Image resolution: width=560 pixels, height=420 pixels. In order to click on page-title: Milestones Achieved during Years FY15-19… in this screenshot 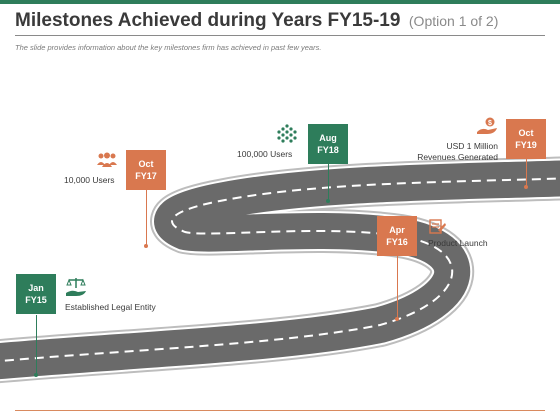, I will do `click(256, 21)`.